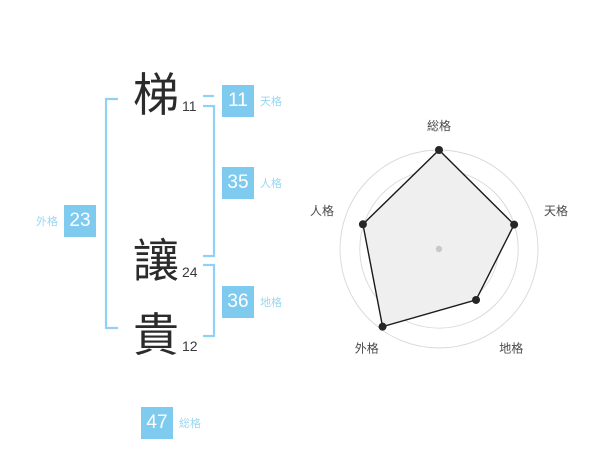  I want to click on radar-axis-label-天格: 天格, so click(556, 210).